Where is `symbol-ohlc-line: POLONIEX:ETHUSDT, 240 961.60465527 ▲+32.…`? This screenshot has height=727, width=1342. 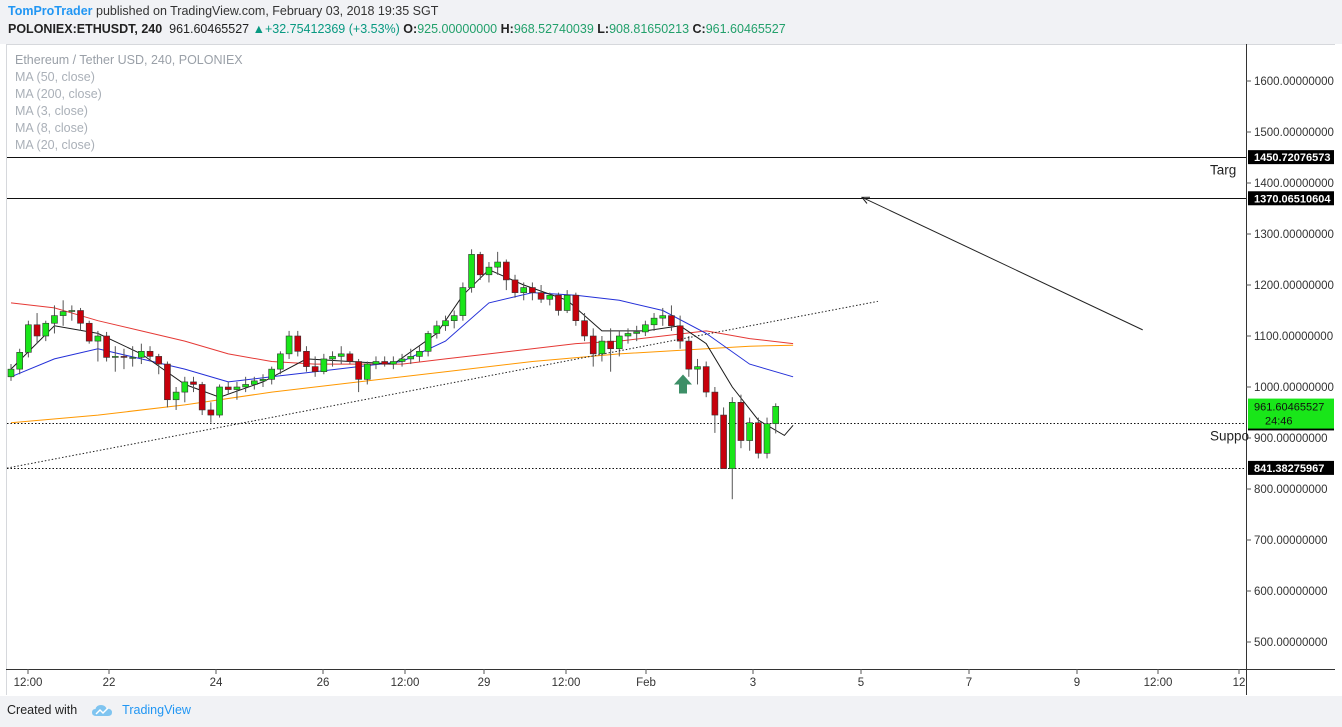 symbol-ohlc-line: POLONIEX:ETHUSDT, 240 961.60465527 ▲+32.… is located at coordinates (397, 29).